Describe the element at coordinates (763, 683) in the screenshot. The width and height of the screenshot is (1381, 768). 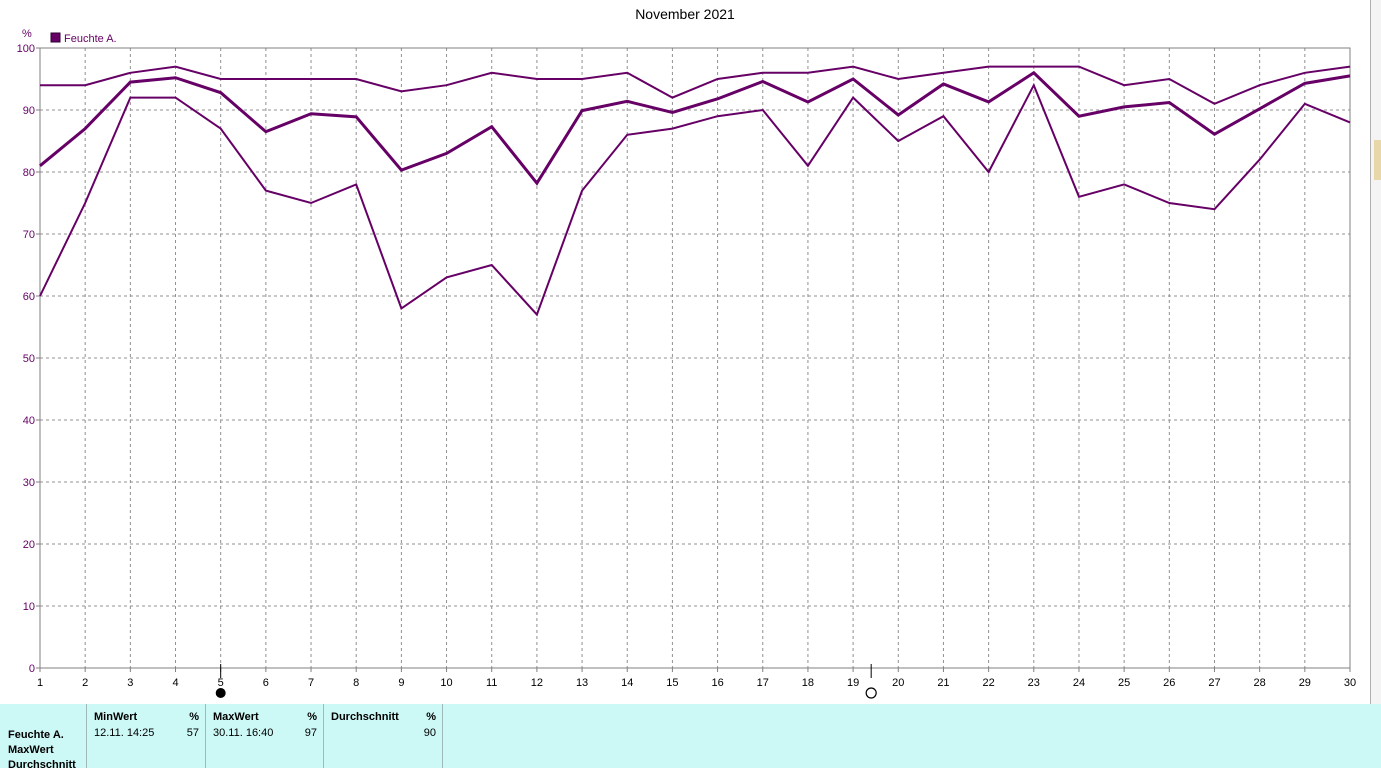
I see `x-tick-label: 17` at that location.